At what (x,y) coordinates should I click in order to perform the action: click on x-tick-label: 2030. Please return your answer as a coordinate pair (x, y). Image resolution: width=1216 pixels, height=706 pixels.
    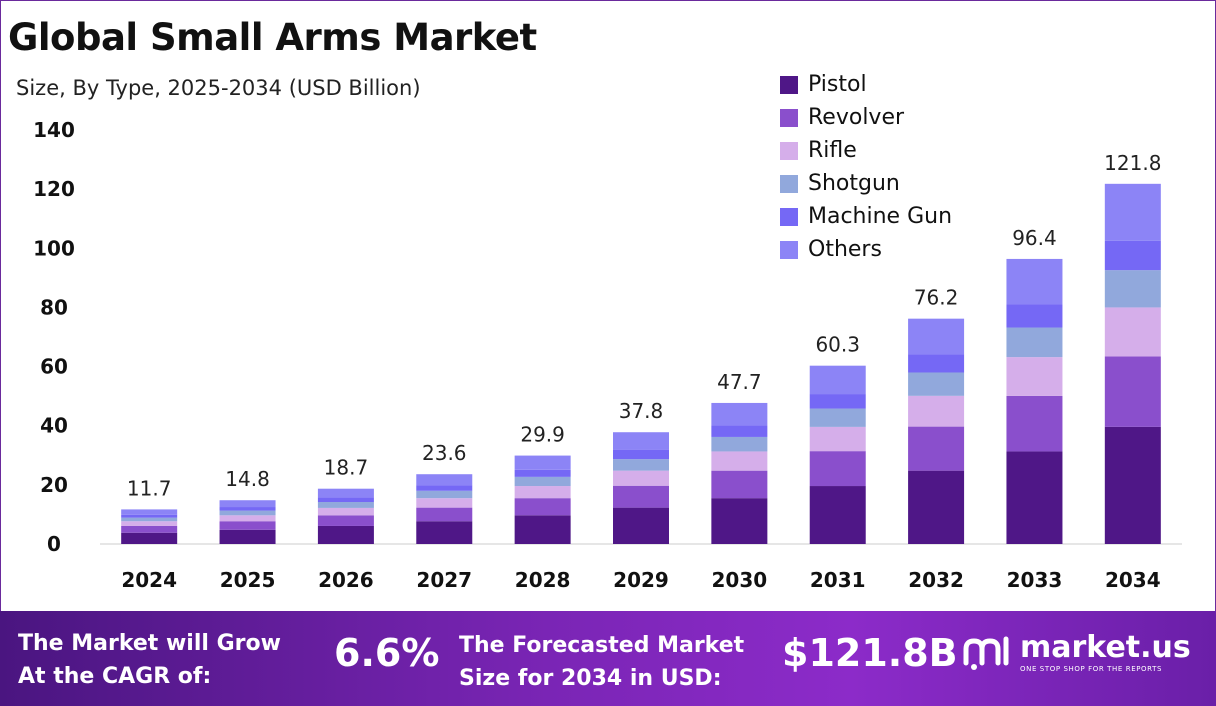
    Looking at the image, I should click on (740, 580).